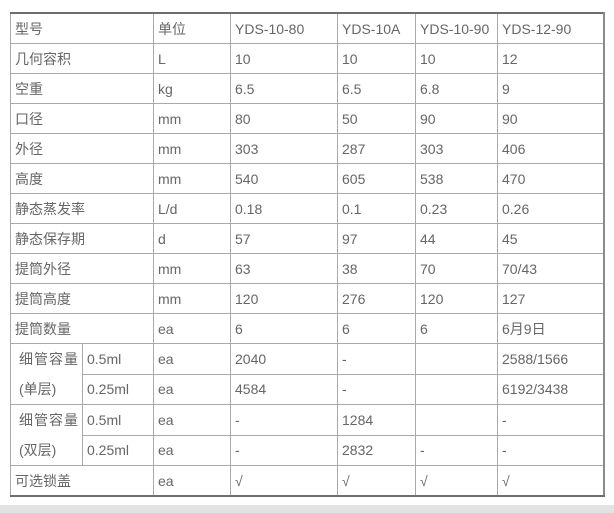  What do you see at coordinates (550, 208) in the screenshot?
I see `value-cell: 0.26` at bounding box center [550, 208].